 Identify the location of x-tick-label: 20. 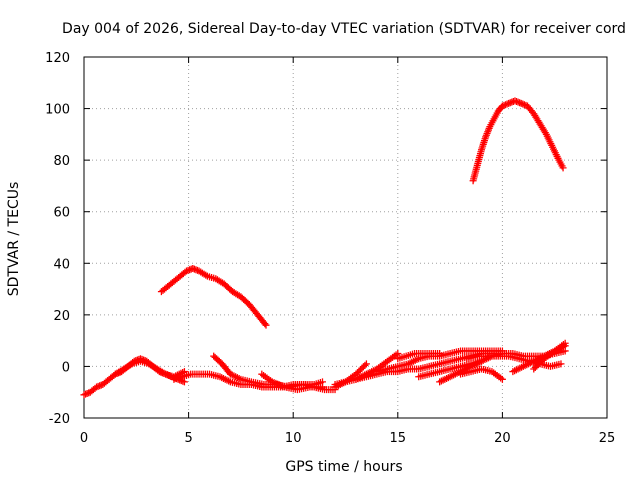
(502, 438).